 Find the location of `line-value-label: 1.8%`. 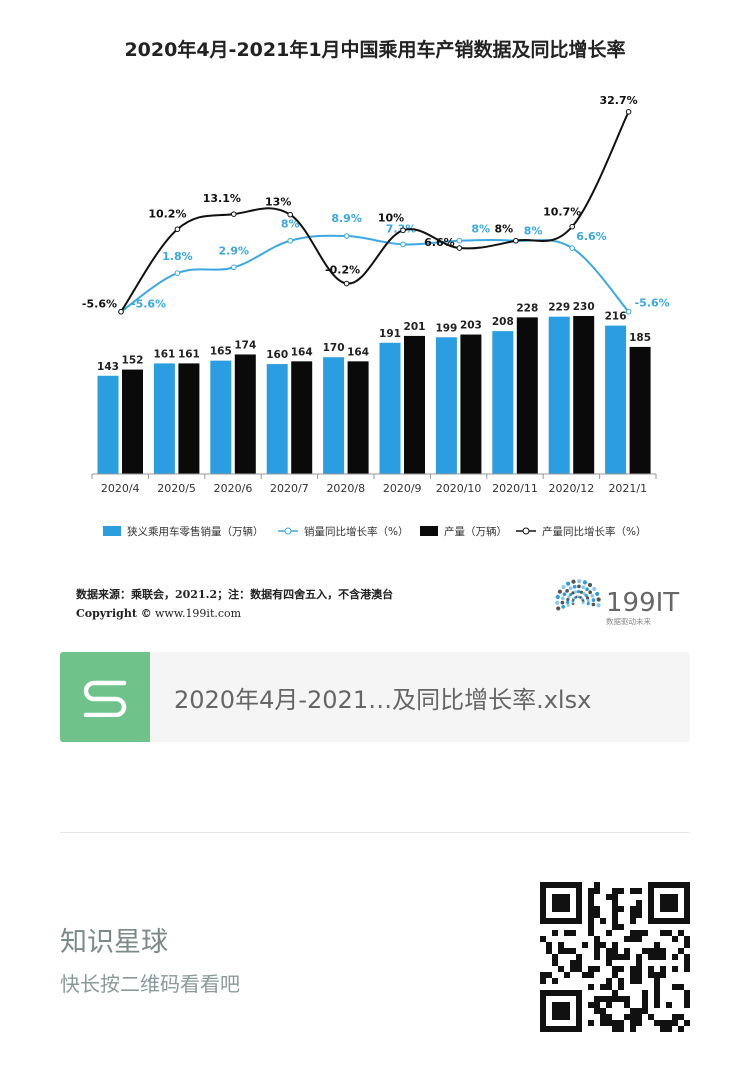

line-value-label: 1.8% is located at coordinates (177, 256).